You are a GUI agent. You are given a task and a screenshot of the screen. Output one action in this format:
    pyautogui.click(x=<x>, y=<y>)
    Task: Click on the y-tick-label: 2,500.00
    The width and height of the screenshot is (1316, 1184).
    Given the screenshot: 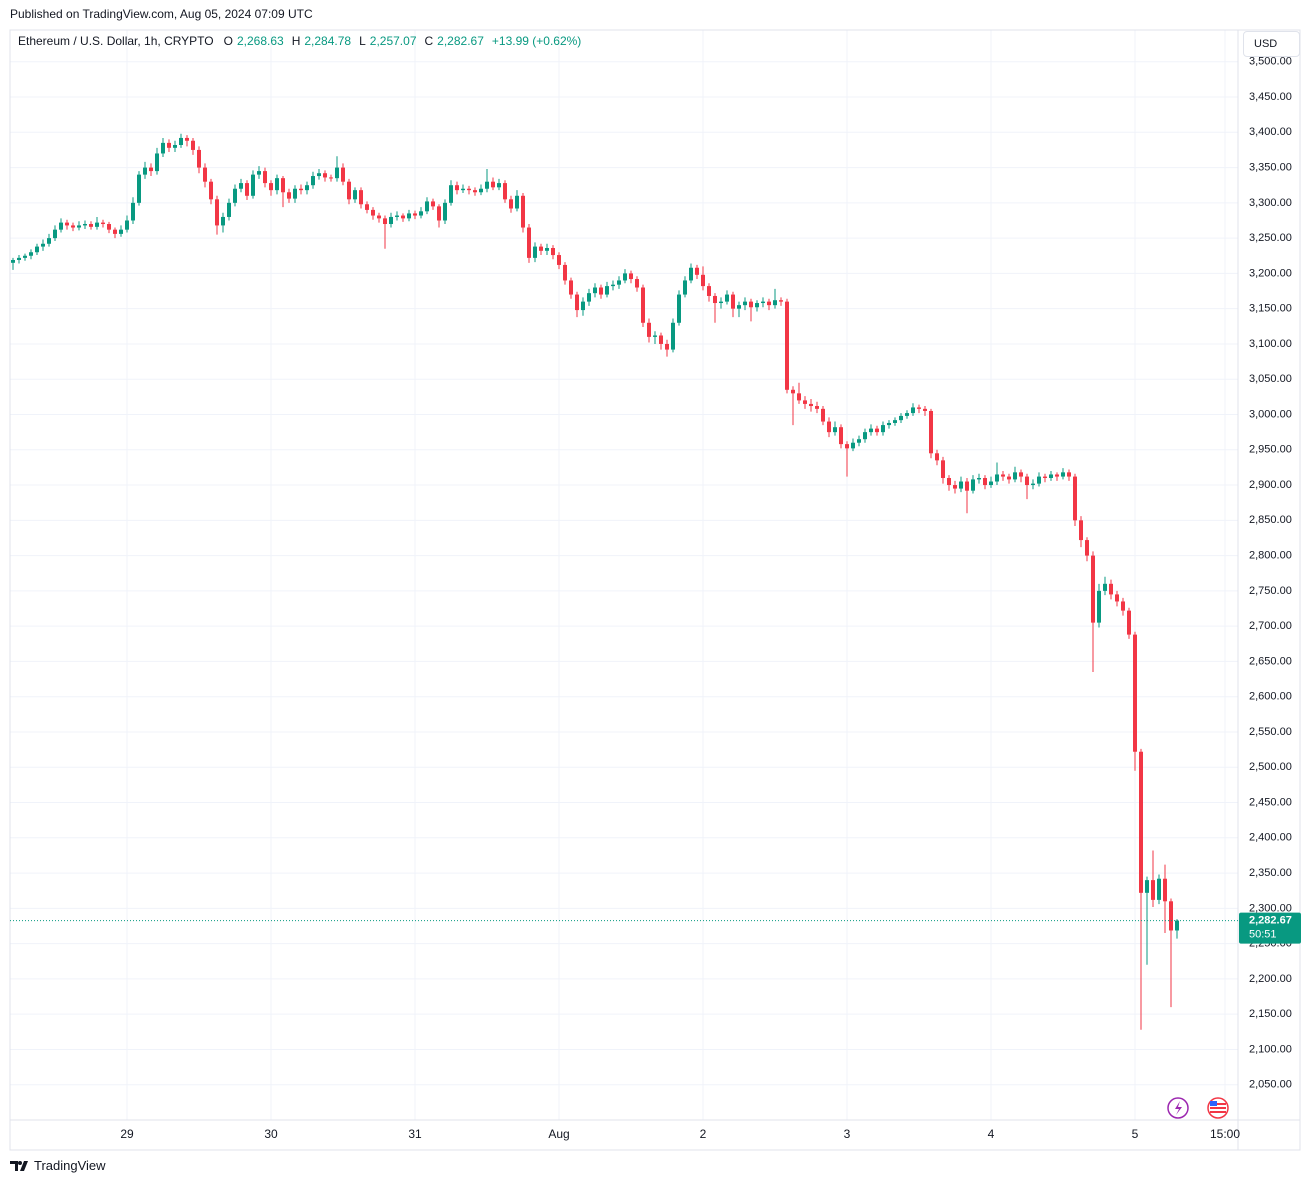 What is the action you would take?
    pyautogui.click(x=1270, y=767)
    